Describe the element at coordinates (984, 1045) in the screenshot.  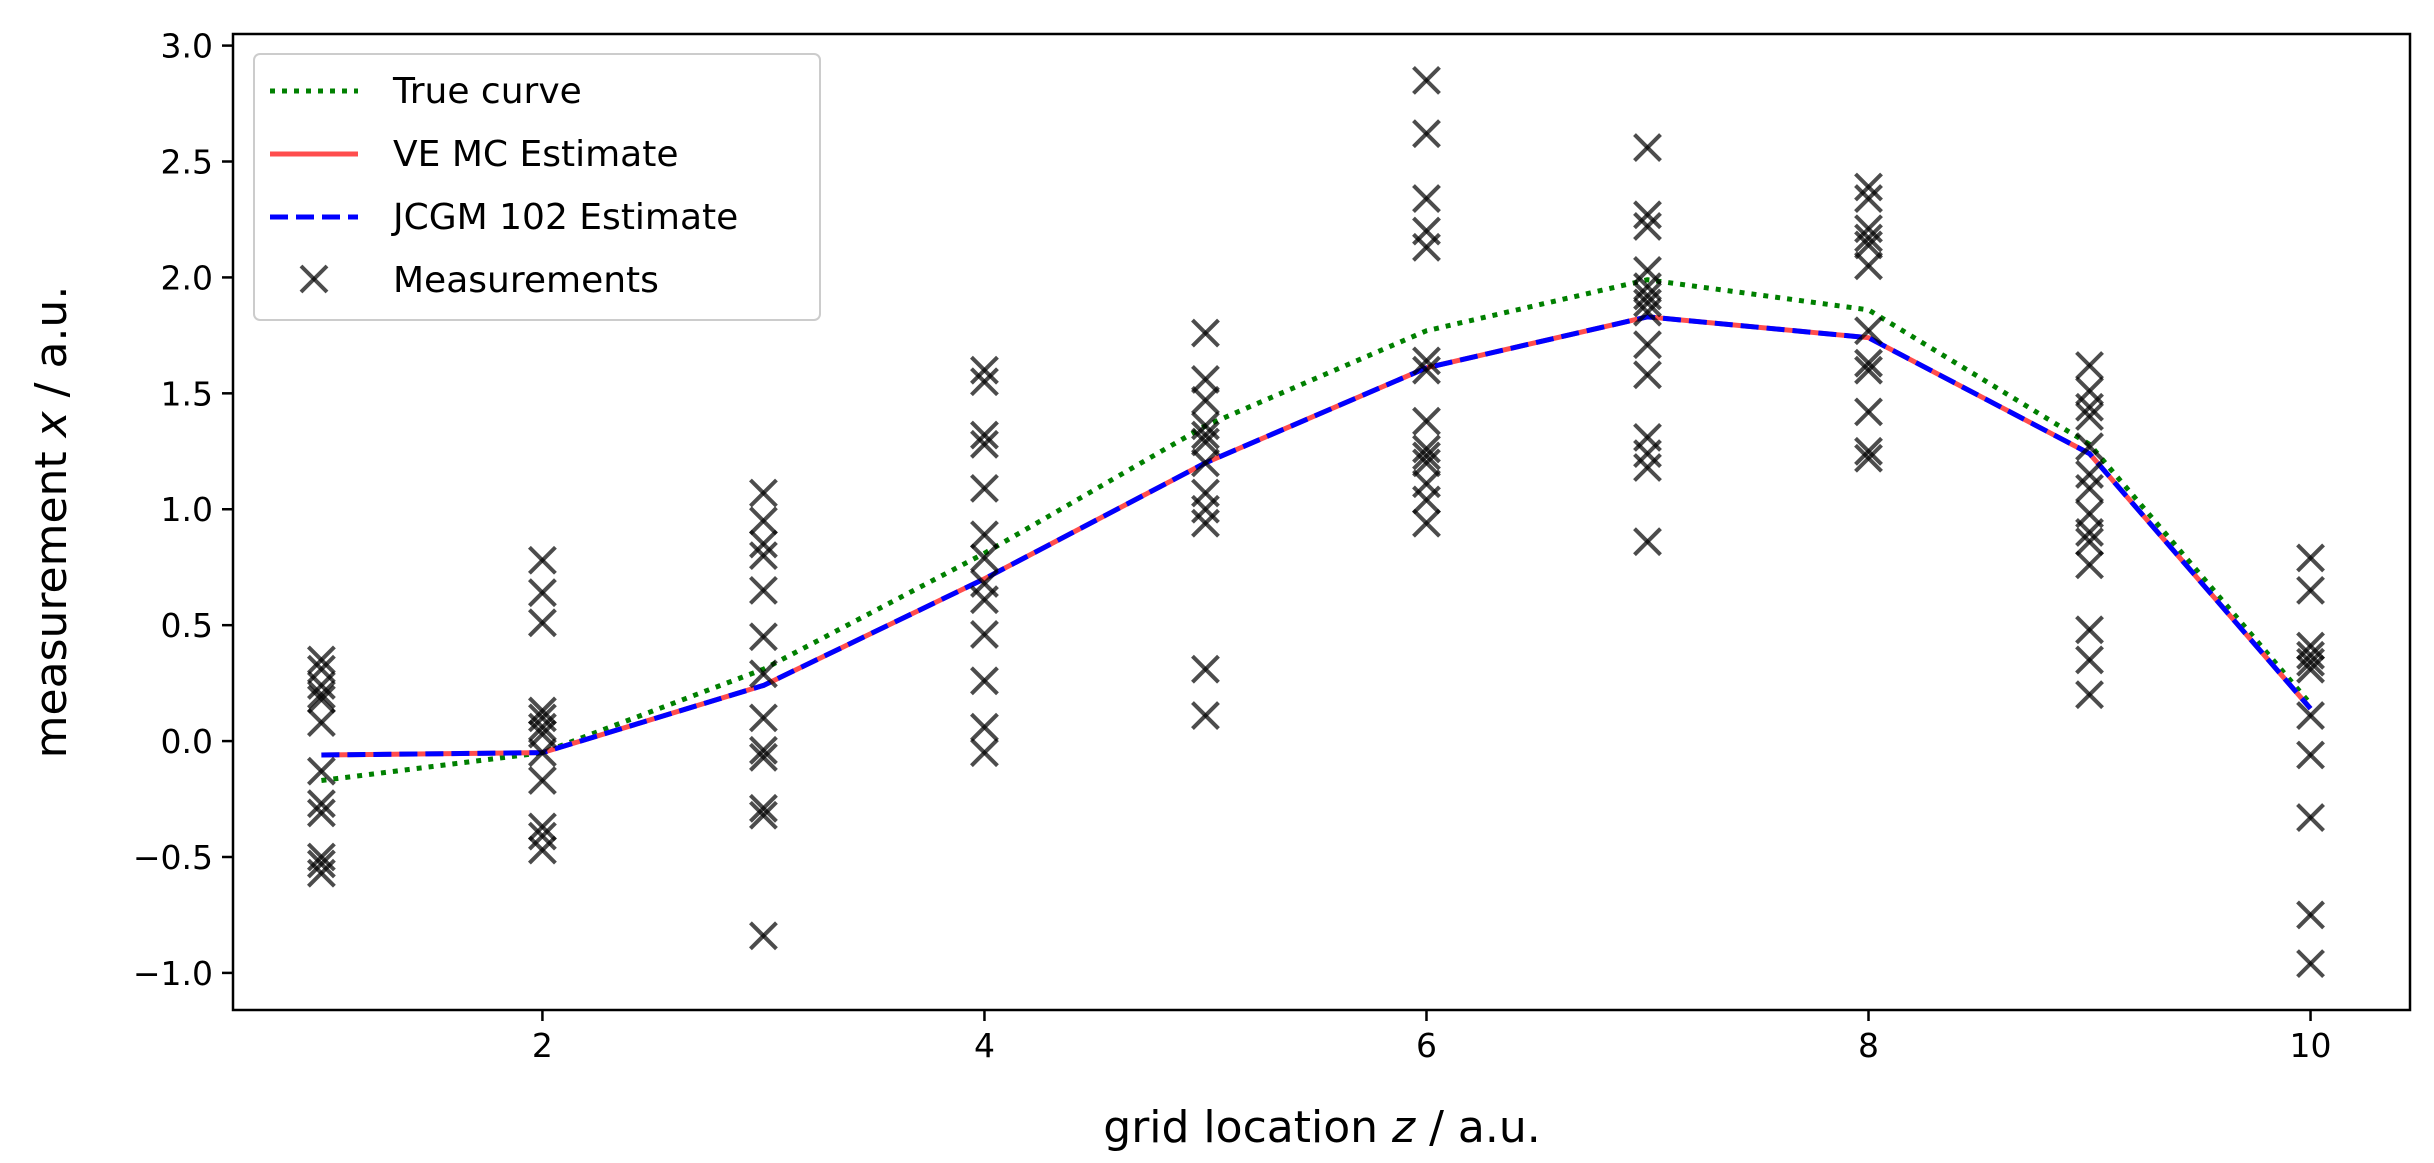
I see `x-tick-label: 4` at that location.